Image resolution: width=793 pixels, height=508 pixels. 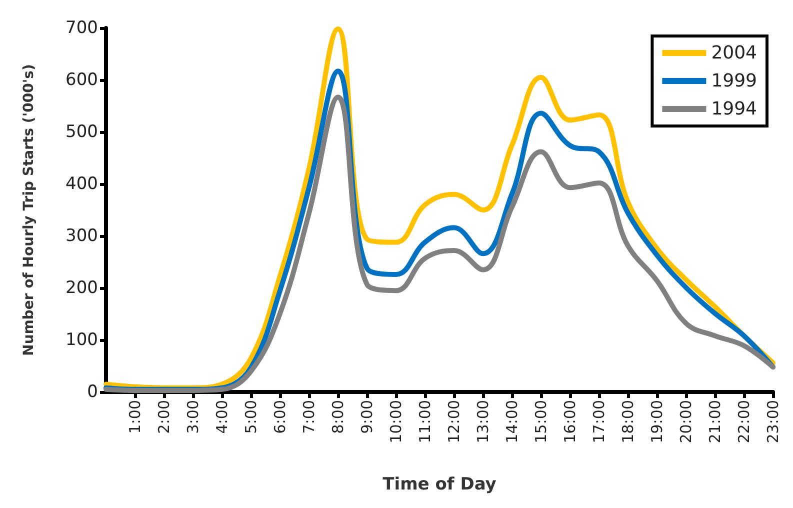 What do you see at coordinates (483, 422) in the screenshot?
I see `x-tick-label: 13:00` at bounding box center [483, 422].